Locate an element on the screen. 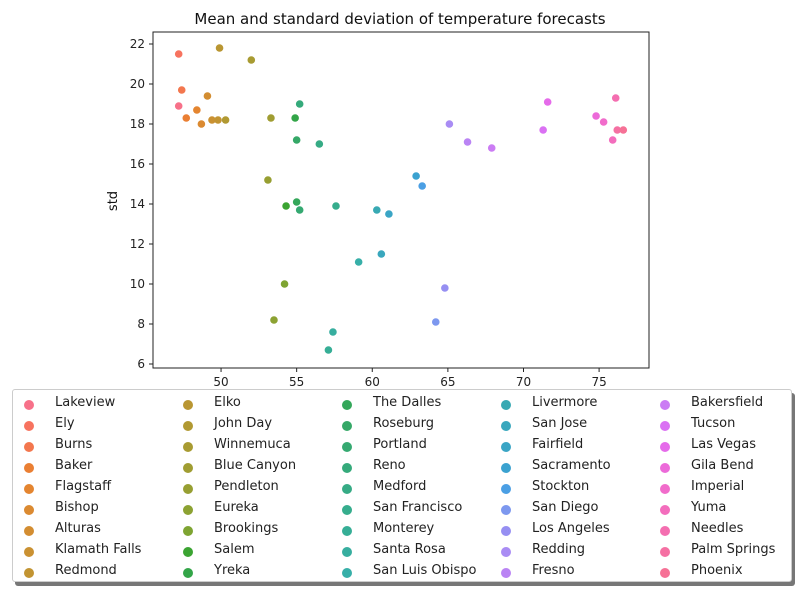  data-point-baker is located at coordinates (186, 118).